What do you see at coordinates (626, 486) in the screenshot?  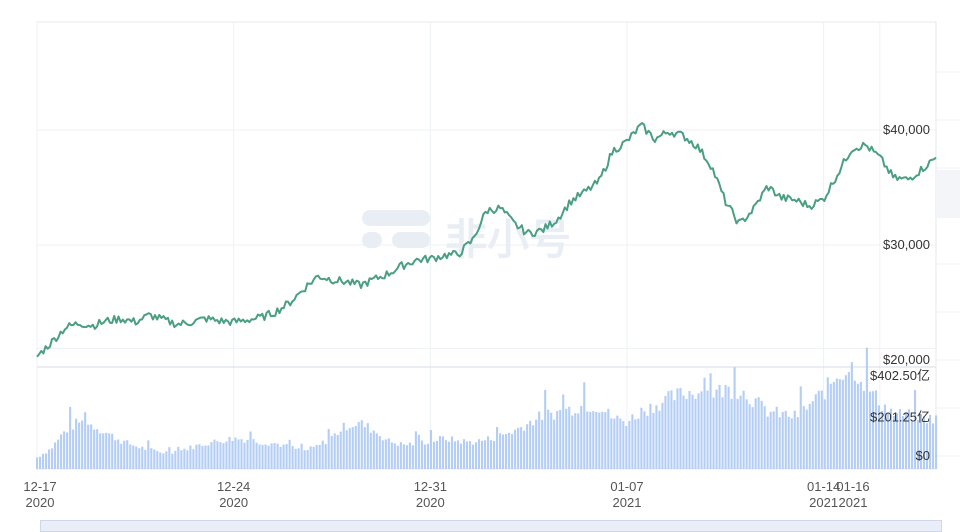 I see `x-tick-label: 01-07` at bounding box center [626, 486].